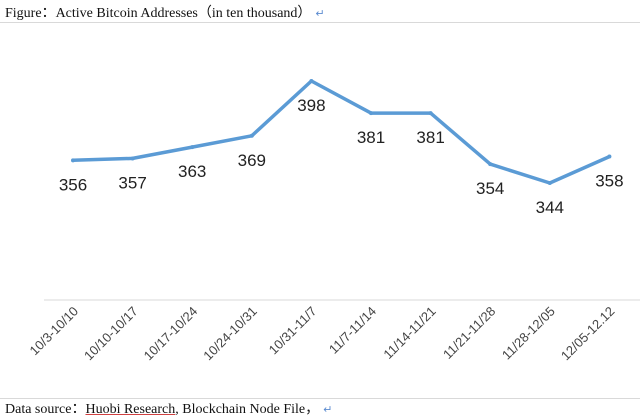 The image size is (640, 418). I want to click on x-tick-label-8: 11/28-12/05, so click(528, 333).